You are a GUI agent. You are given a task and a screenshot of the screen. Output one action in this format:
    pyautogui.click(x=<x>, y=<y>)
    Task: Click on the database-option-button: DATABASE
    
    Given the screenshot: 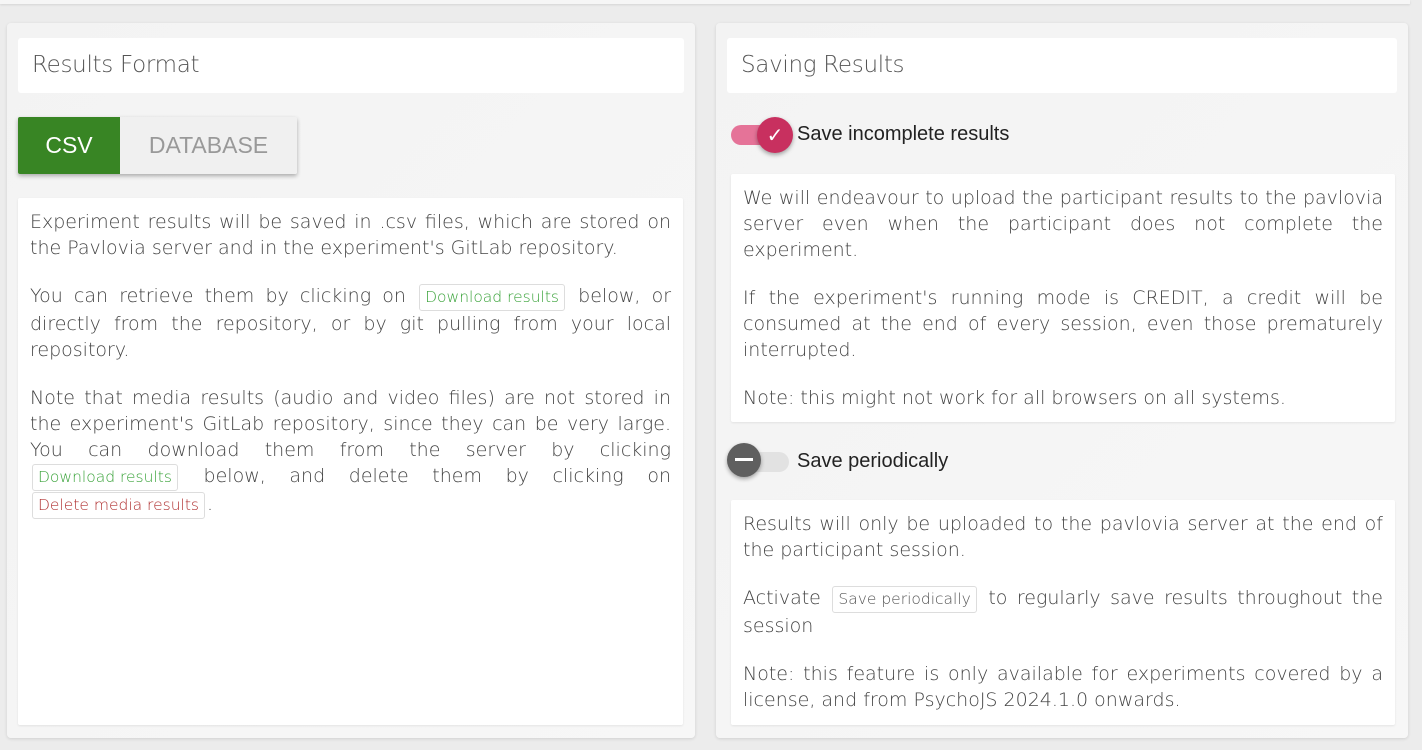 What is the action you would take?
    pyautogui.click(x=208, y=145)
    